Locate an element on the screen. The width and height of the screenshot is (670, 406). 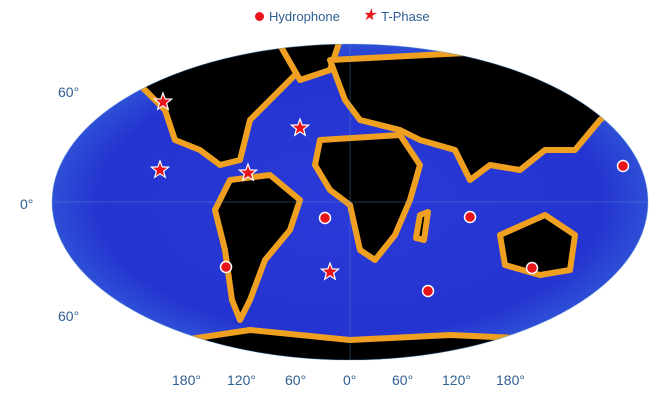
legend-hydrophone: Hydrophone is located at coordinates (297, 16).